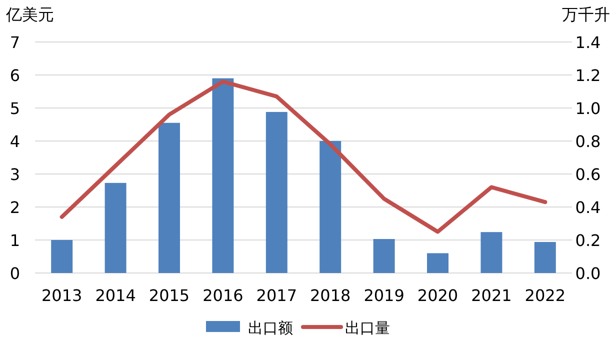  What do you see at coordinates (588, 240) in the screenshot?
I see `y2-tick-label: 0.2` at bounding box center [588, 240].